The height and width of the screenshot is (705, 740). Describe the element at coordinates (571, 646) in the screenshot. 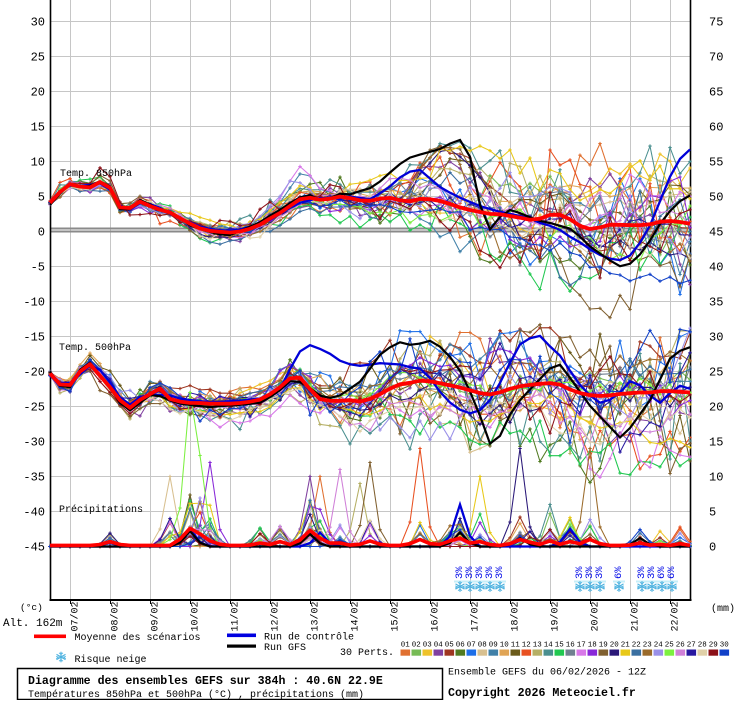

I see `svg-text: 16` at that location.